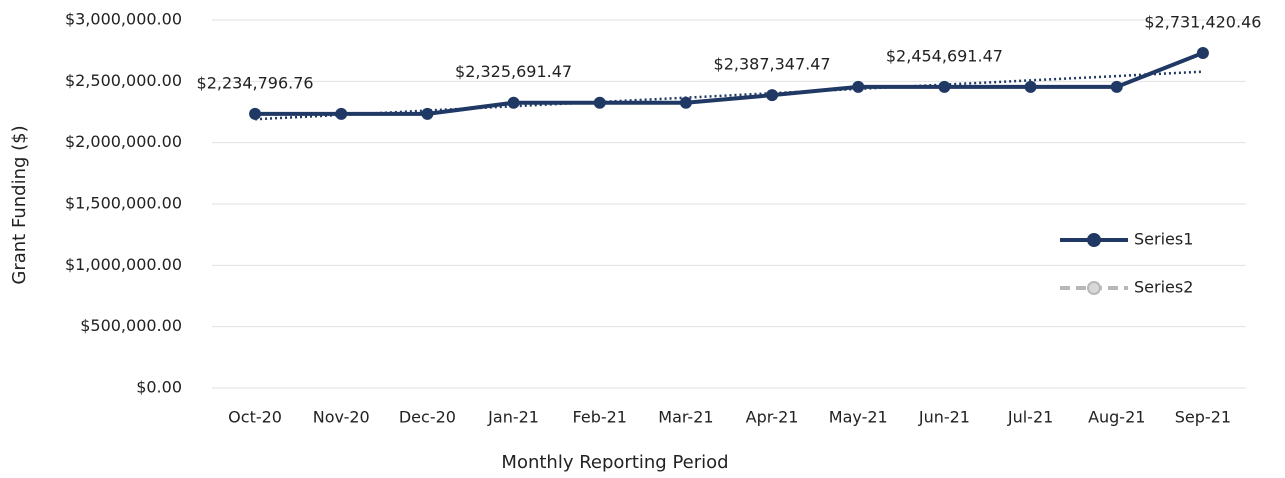 The image size is (1285, 478). I want to click on y-tick-label: $500,000.00, so click(131, 325).